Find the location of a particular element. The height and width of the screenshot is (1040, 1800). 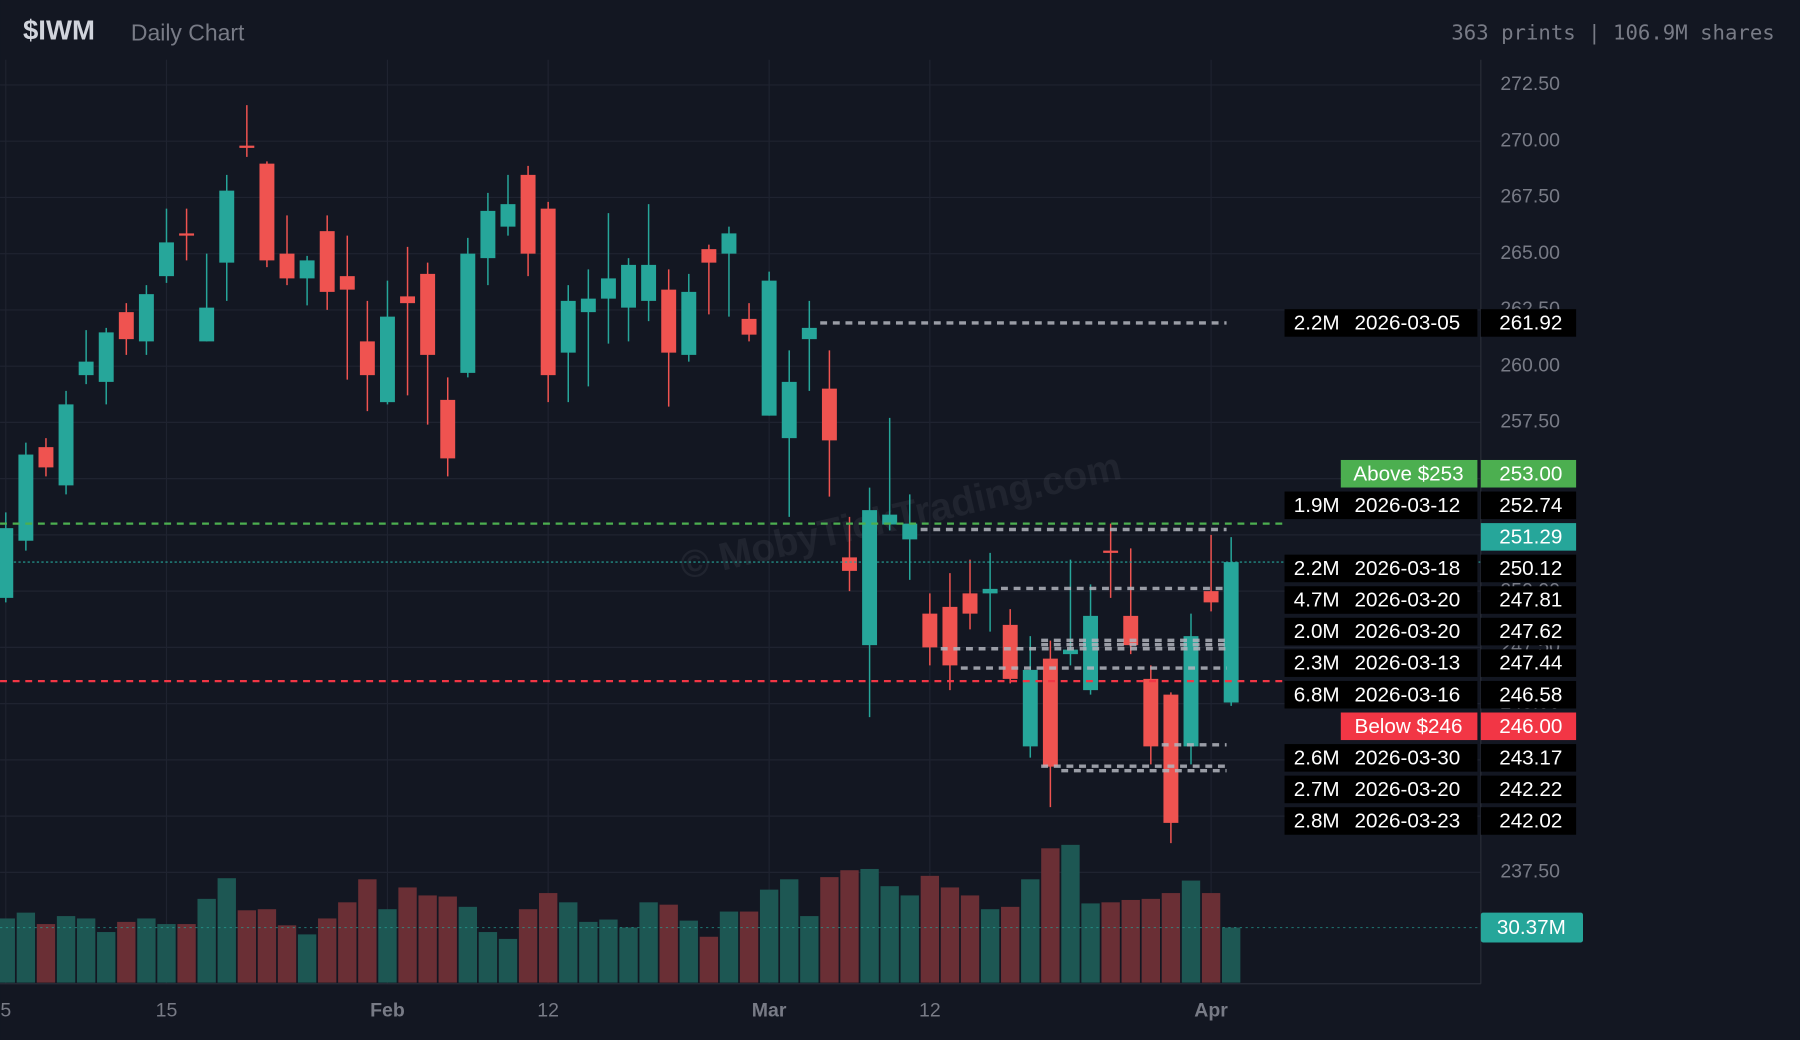

print-size: 2.3M is located at coordinates (1317, 663).